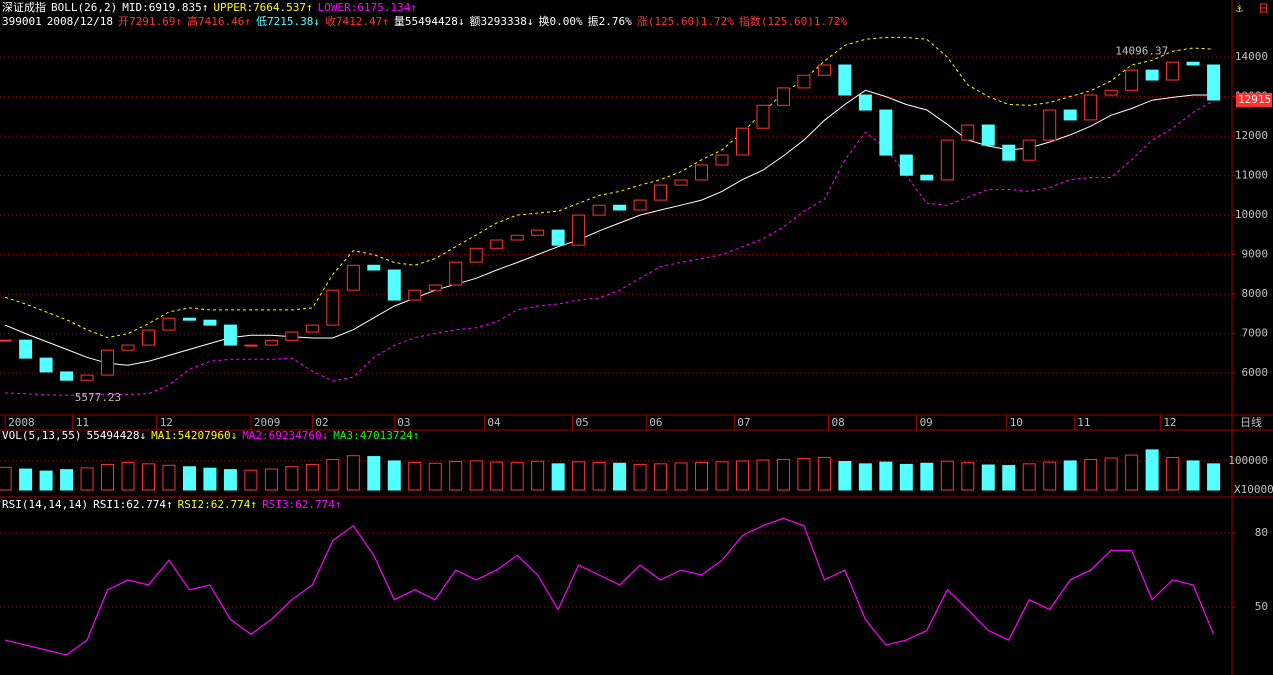 The image size is (1273, 675). I want to click on header-item: 深证成指, so click(24, 7).